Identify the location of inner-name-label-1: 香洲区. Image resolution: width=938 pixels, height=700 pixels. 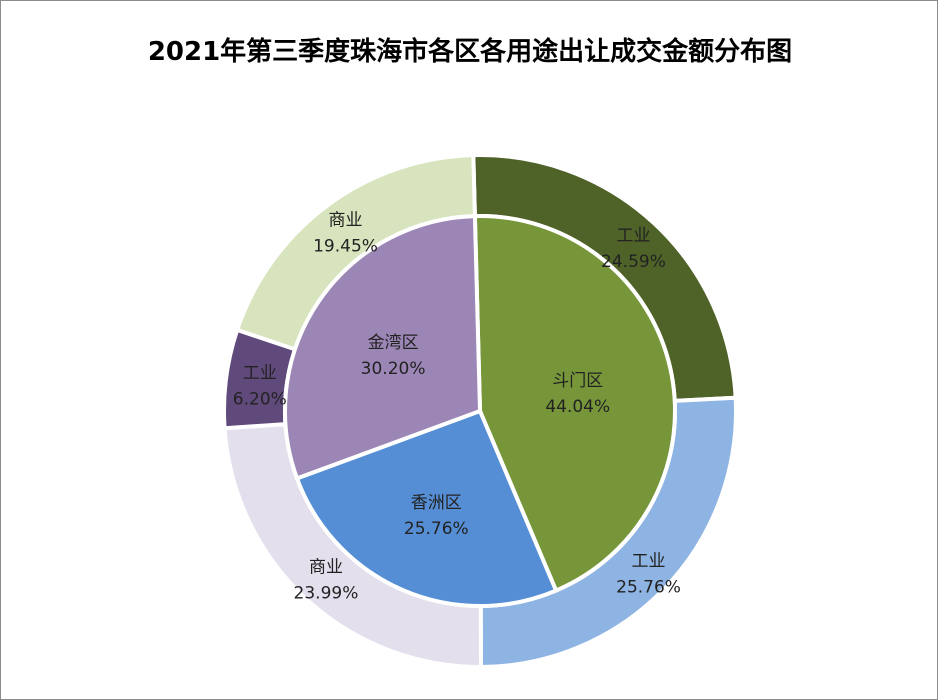
(436, 503).